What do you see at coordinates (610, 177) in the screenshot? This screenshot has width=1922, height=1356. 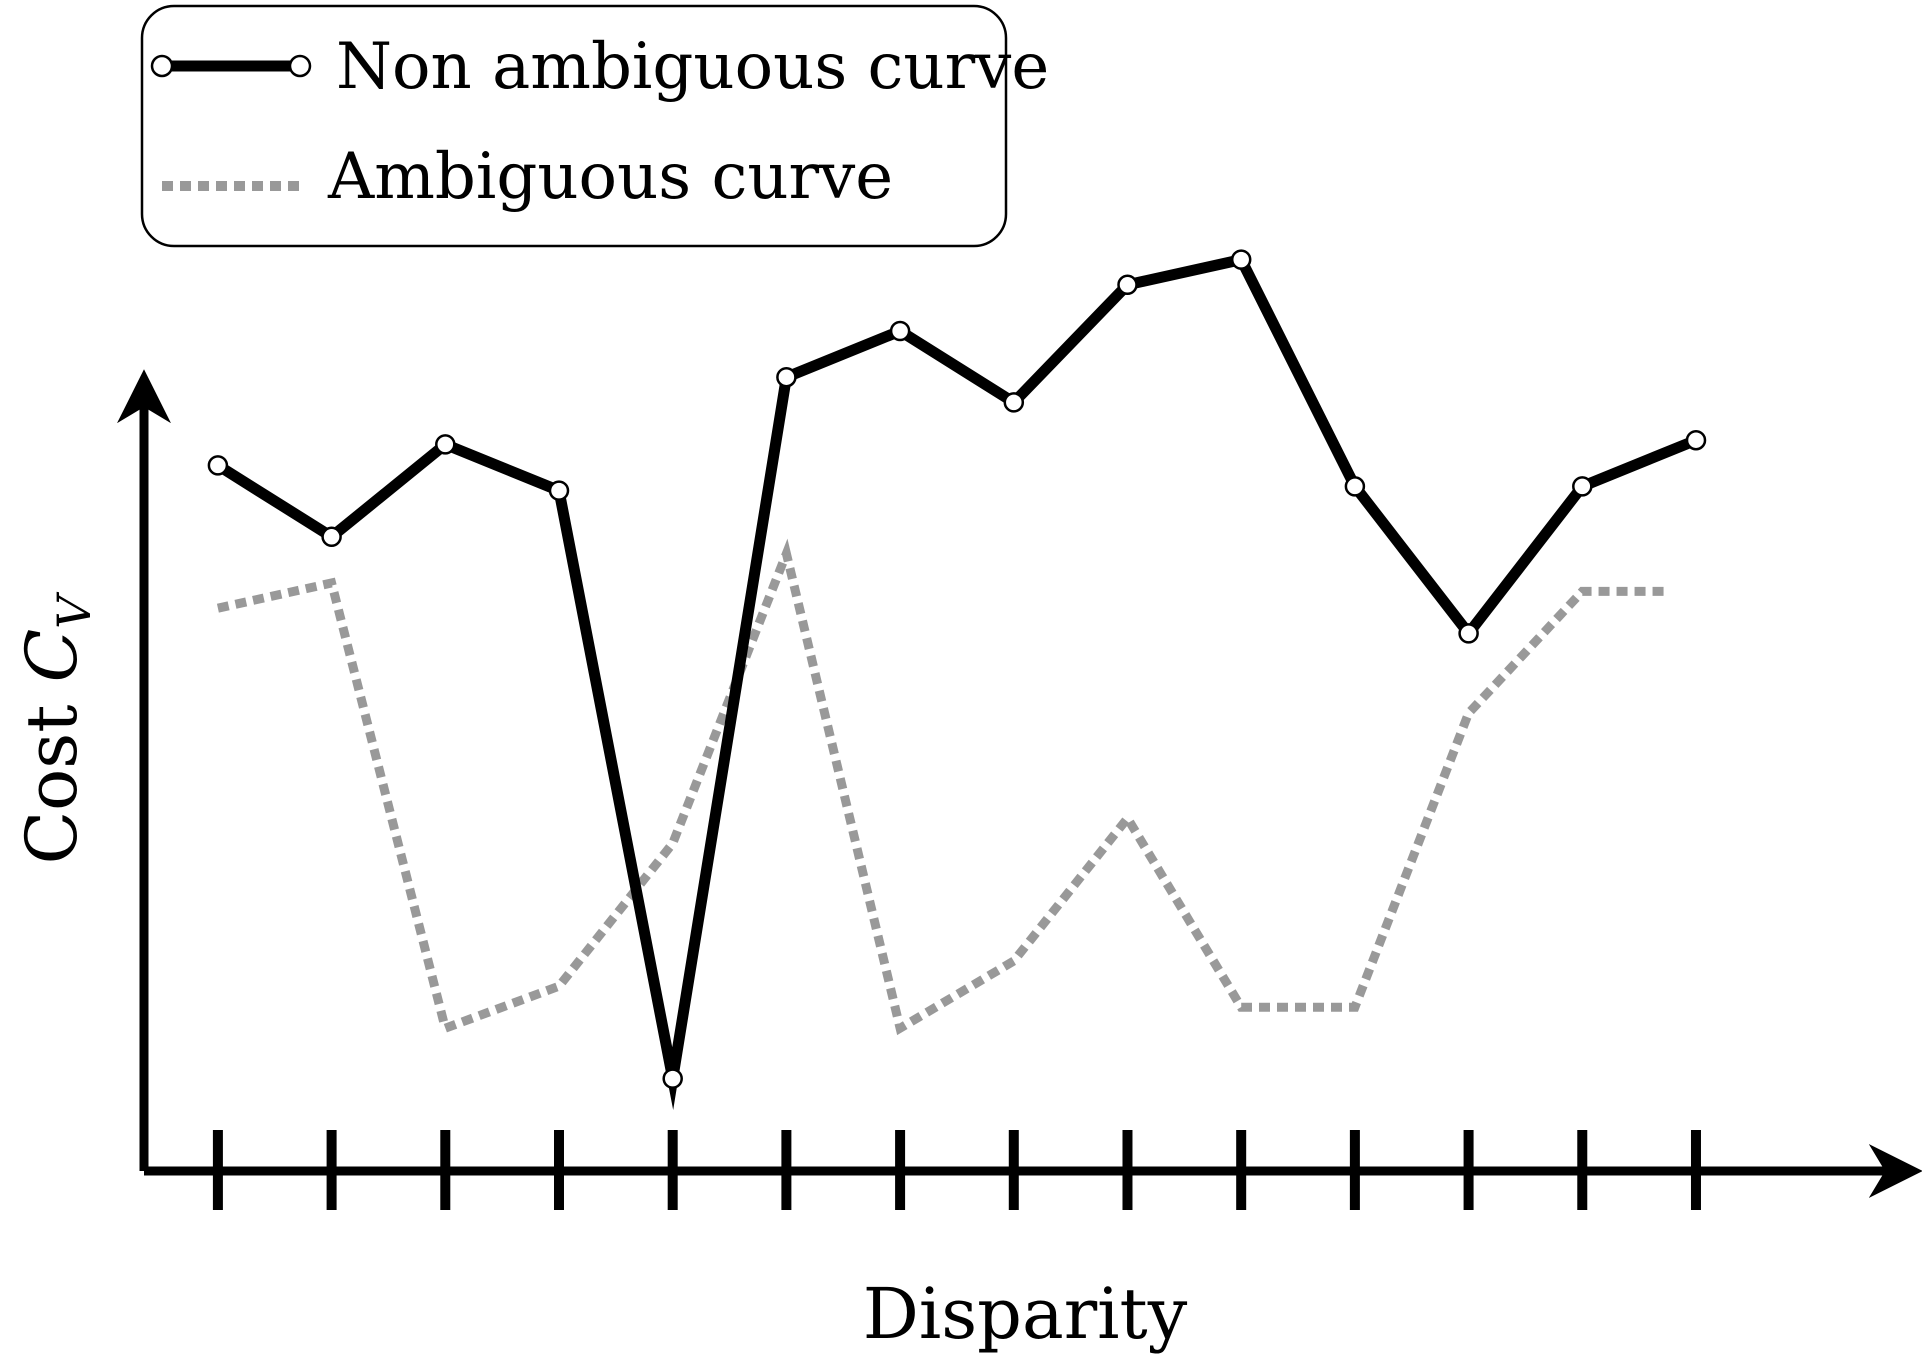 I see `legend-label-ambiguous: Ambiguous curve` at bounding box center [610, 177].